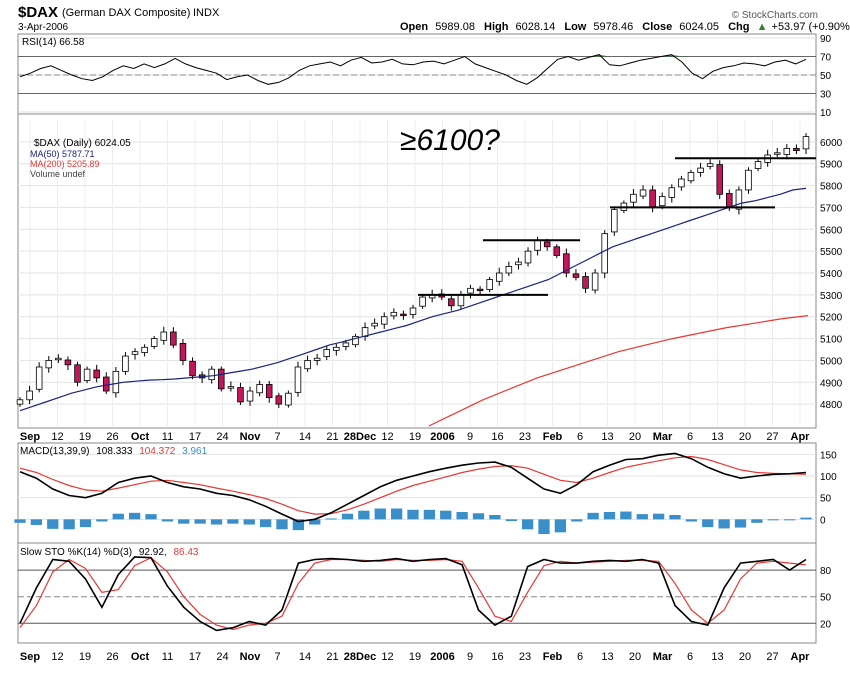 The height and width of the screenshot is (673, 850). I want to click on x-tick-label-bottom: Nov, so click(251, 657).